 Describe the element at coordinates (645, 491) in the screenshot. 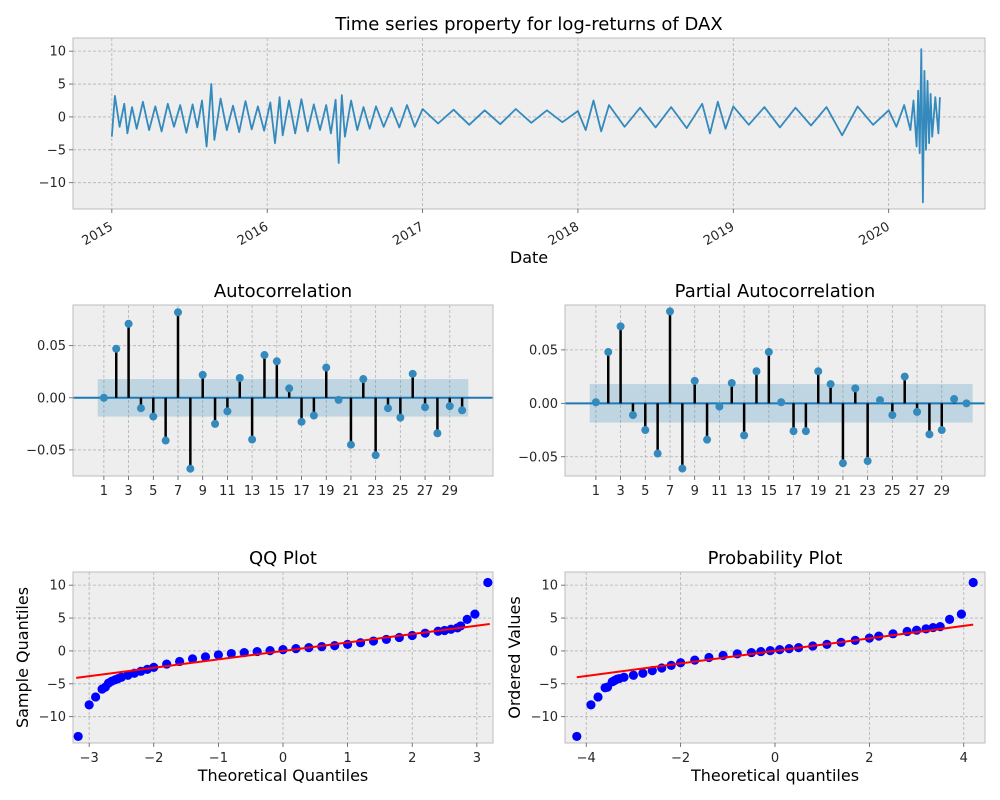

I see `x-tick-label: 5` at that location.